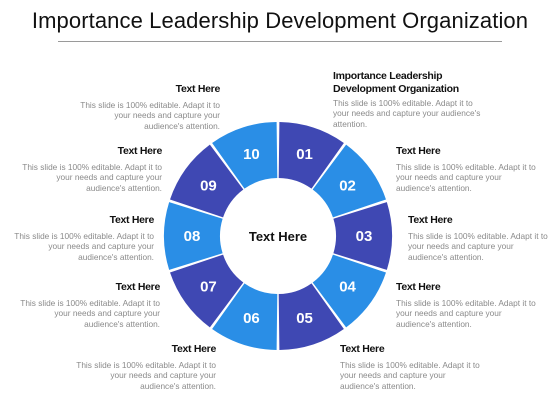 This screenshot has height=420, width=560. Describe the element at coordinates (347, 185) in the screenshot. I see `segment-number-02: 02` at that location.